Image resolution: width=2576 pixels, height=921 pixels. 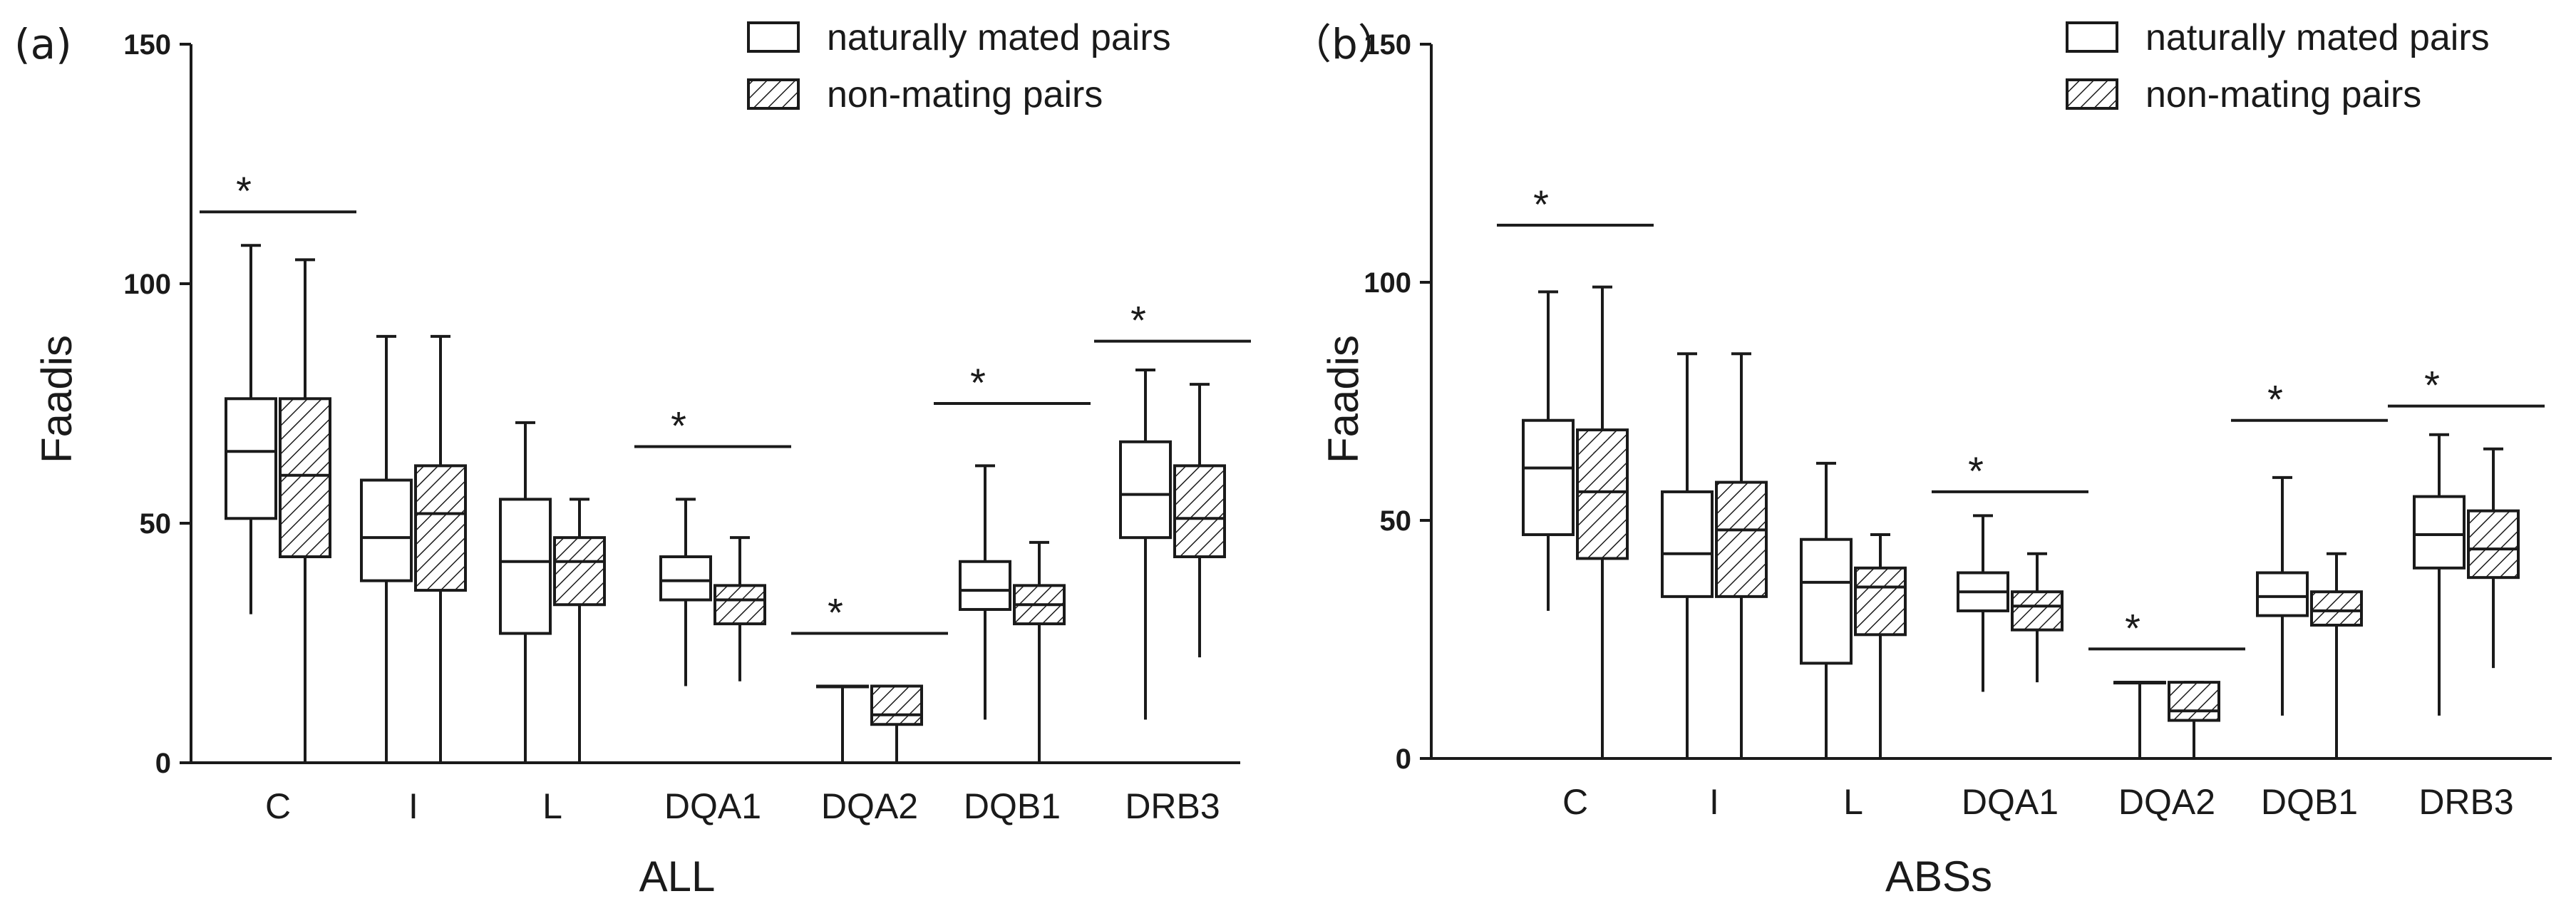 What do you see at coordinates (1344, 44) in the screenshot?
I see `panel-label: （b）` at bounding box center [1344, 44].